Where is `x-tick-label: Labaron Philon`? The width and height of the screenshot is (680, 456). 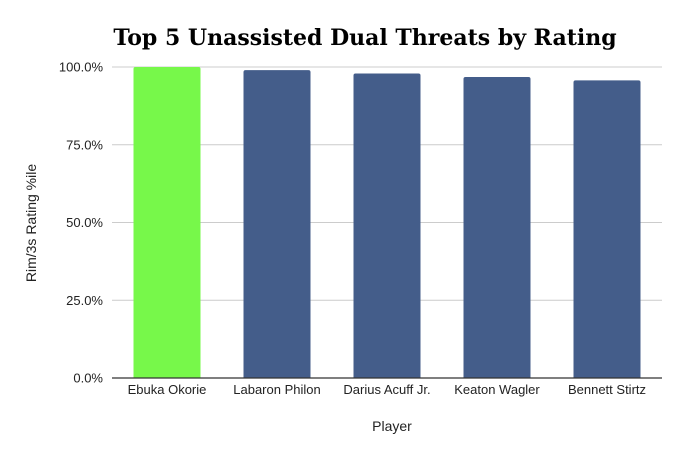
x-tick-label: Labaron Philon is located at coordinates (276, 389).